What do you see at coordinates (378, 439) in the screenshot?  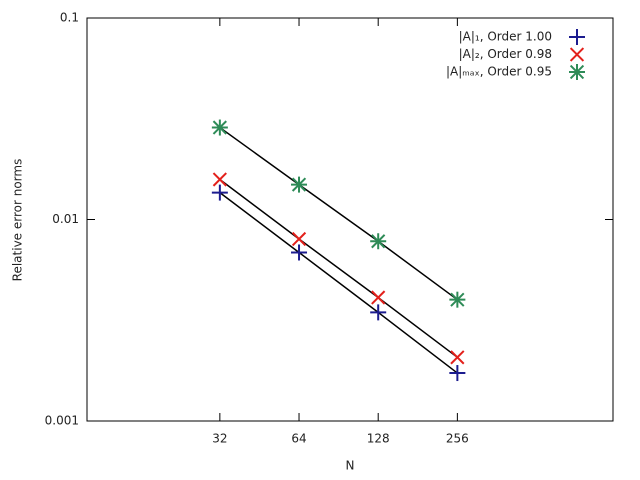 I see `x-tick-label: 128` at bounding box center [378, 439].